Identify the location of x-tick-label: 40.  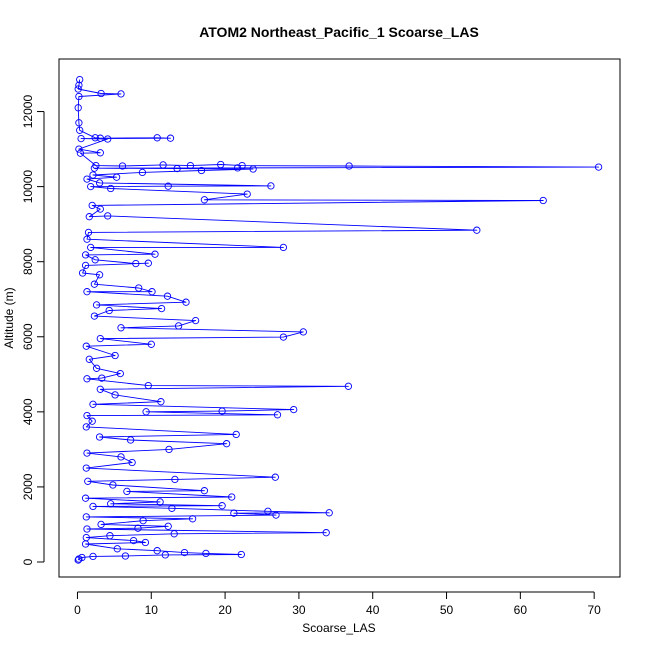
(373, 610).